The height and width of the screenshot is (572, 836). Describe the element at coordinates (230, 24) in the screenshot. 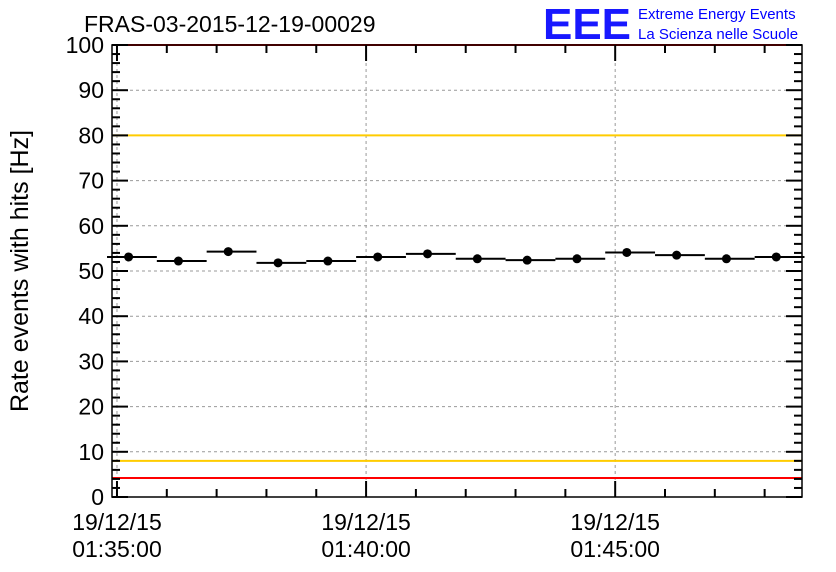

I see `chart-title: FRAS-03-2015-12-19-00029` at that location.